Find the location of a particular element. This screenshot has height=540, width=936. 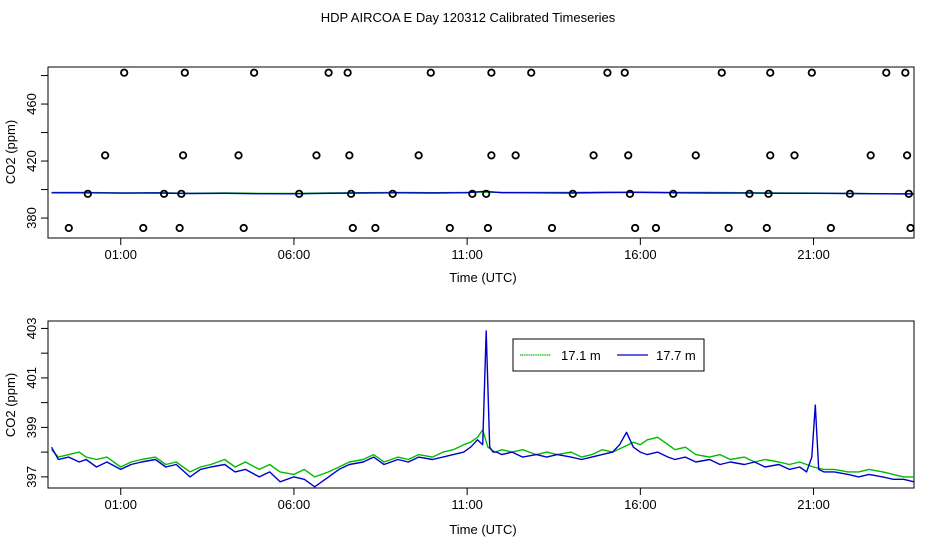

legend-box is located at coordinates (608, 355).